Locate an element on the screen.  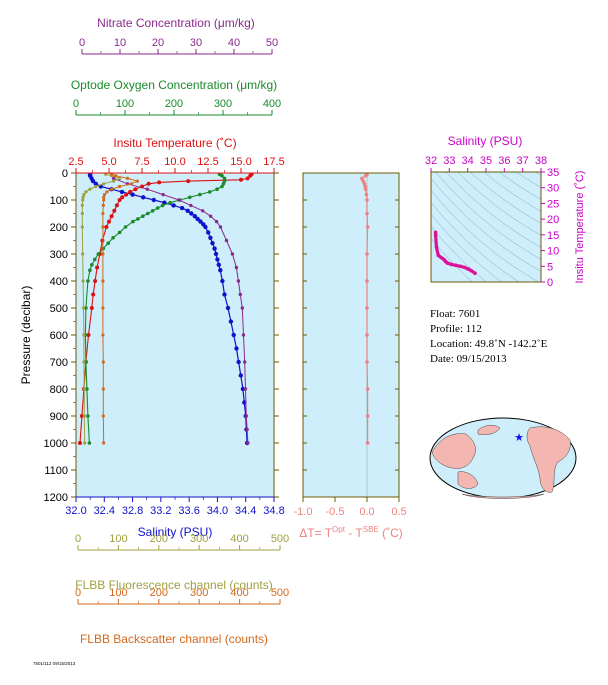
nitrate-tick-label: 50 is located at coordinates (272, 43).